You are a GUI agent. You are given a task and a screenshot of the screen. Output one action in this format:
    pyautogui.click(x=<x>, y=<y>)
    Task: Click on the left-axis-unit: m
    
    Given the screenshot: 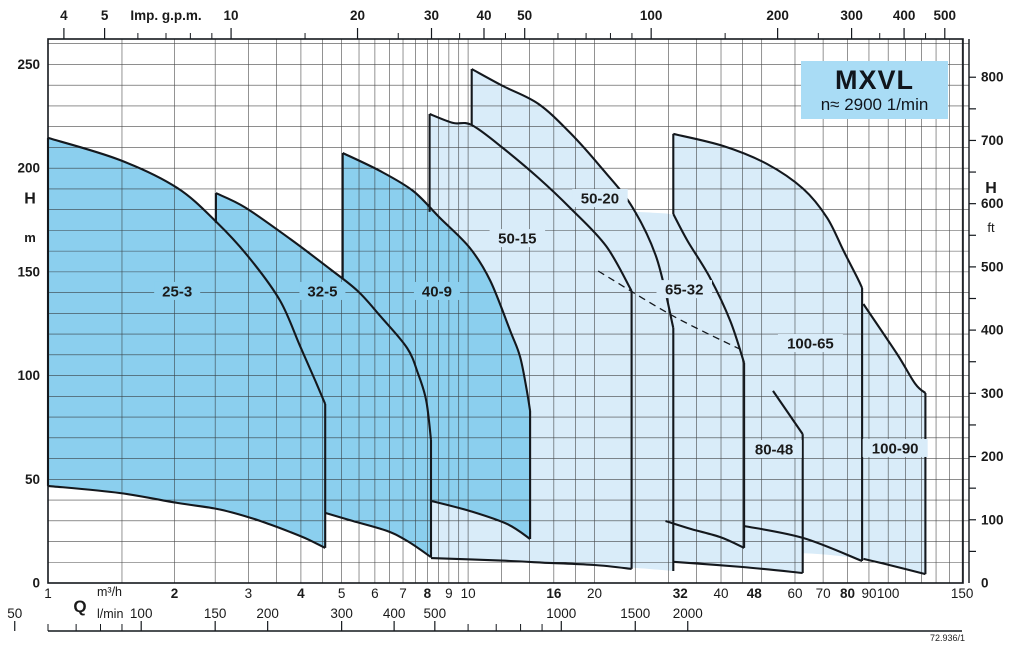 What is the action you would take?
    pyautogui.click(x=30, y=237)
    